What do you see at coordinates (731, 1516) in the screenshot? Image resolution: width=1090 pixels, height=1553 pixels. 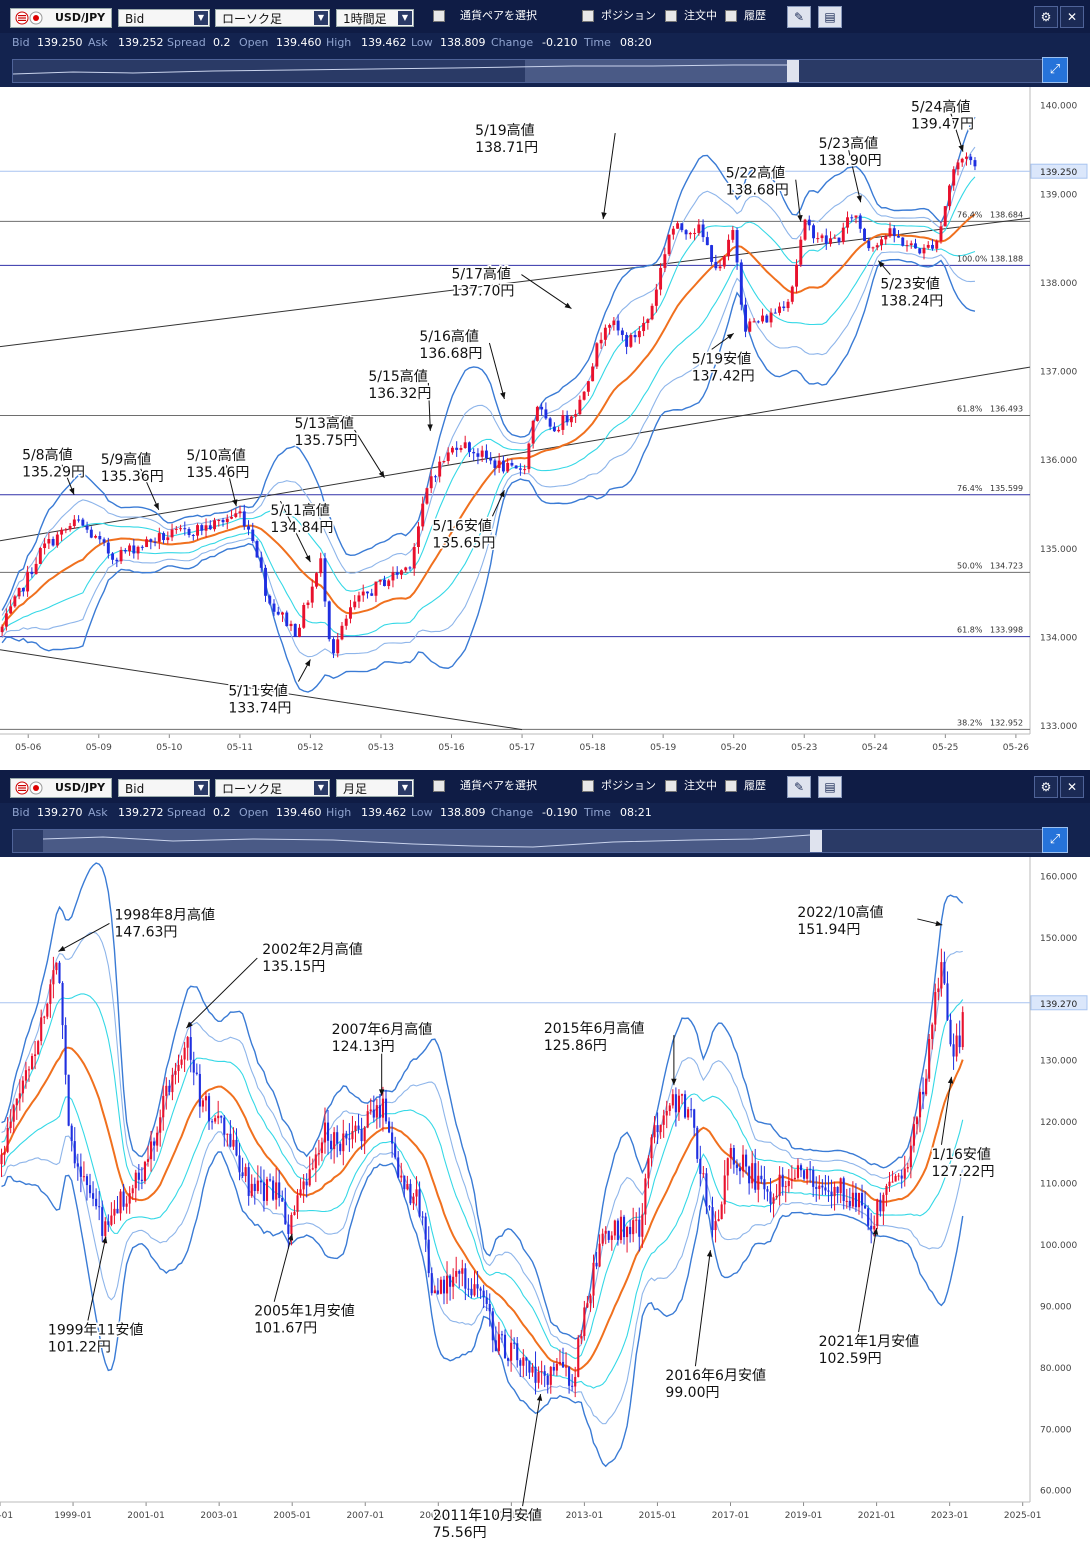 I see `x-tick-label: 2017-01` at bounding box center [731, 1516].